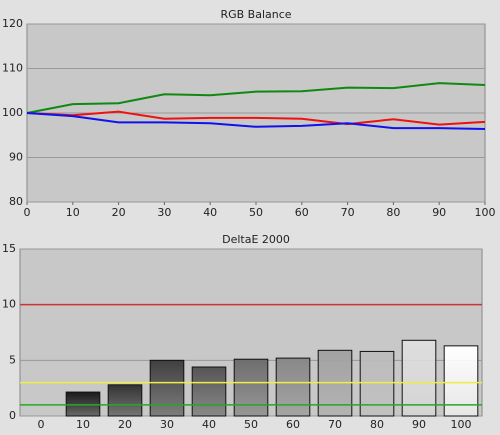 Image resolution: width=500 pixels, height=435 pixels. I want to click on y-tick-label: 80, so click(16, 201).